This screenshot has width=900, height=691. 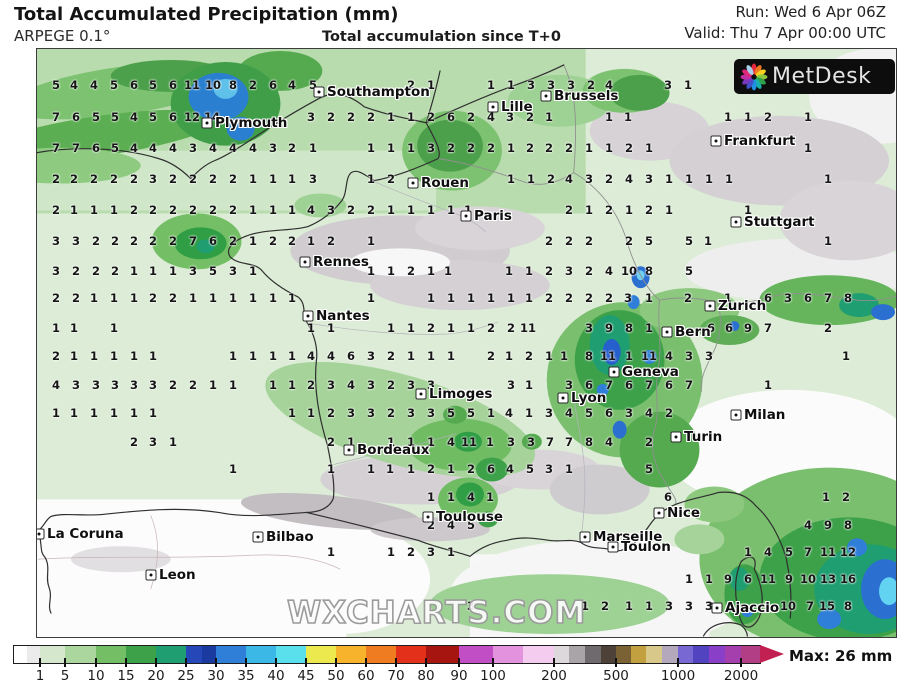 What do you see at coordinates (728, 579) in the screenshot?
I see `precip-value: 9` at bounding box center [728, 579].